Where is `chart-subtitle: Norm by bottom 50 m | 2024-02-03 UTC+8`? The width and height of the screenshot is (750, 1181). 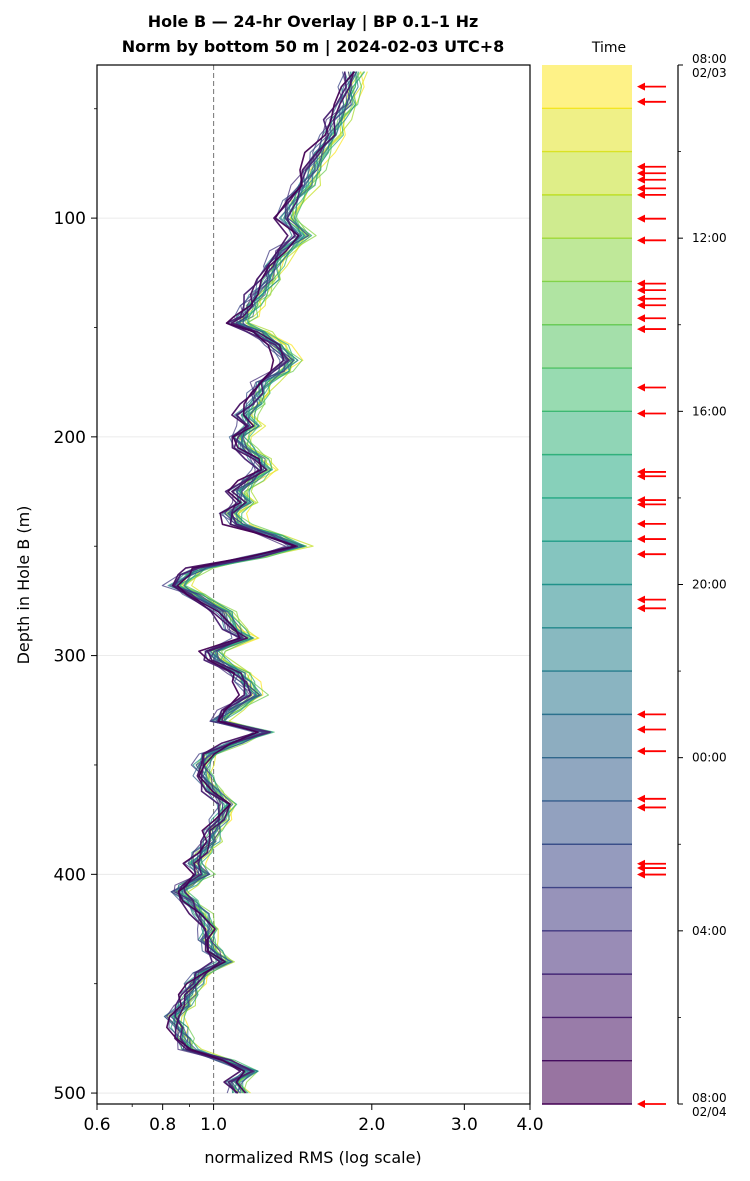 chart-subtitle: Norm by bottom 50 m | 2024-02-03 UTC+8 is located at coordinates (313, 46).